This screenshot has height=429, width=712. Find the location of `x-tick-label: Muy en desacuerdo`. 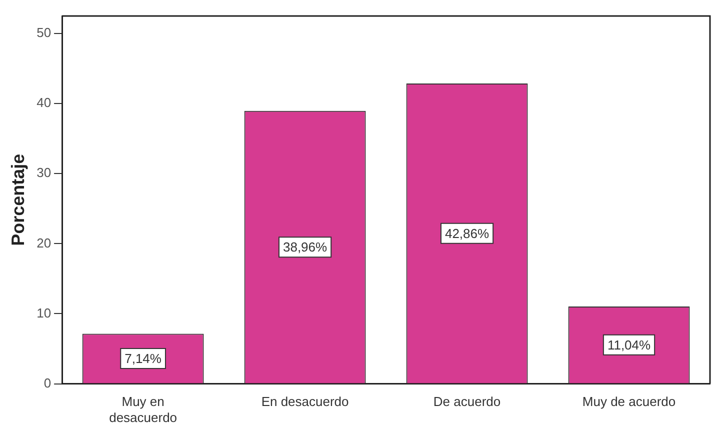

x-tick-label: Muy en desacuerdo is located at coordinates (143, 409).